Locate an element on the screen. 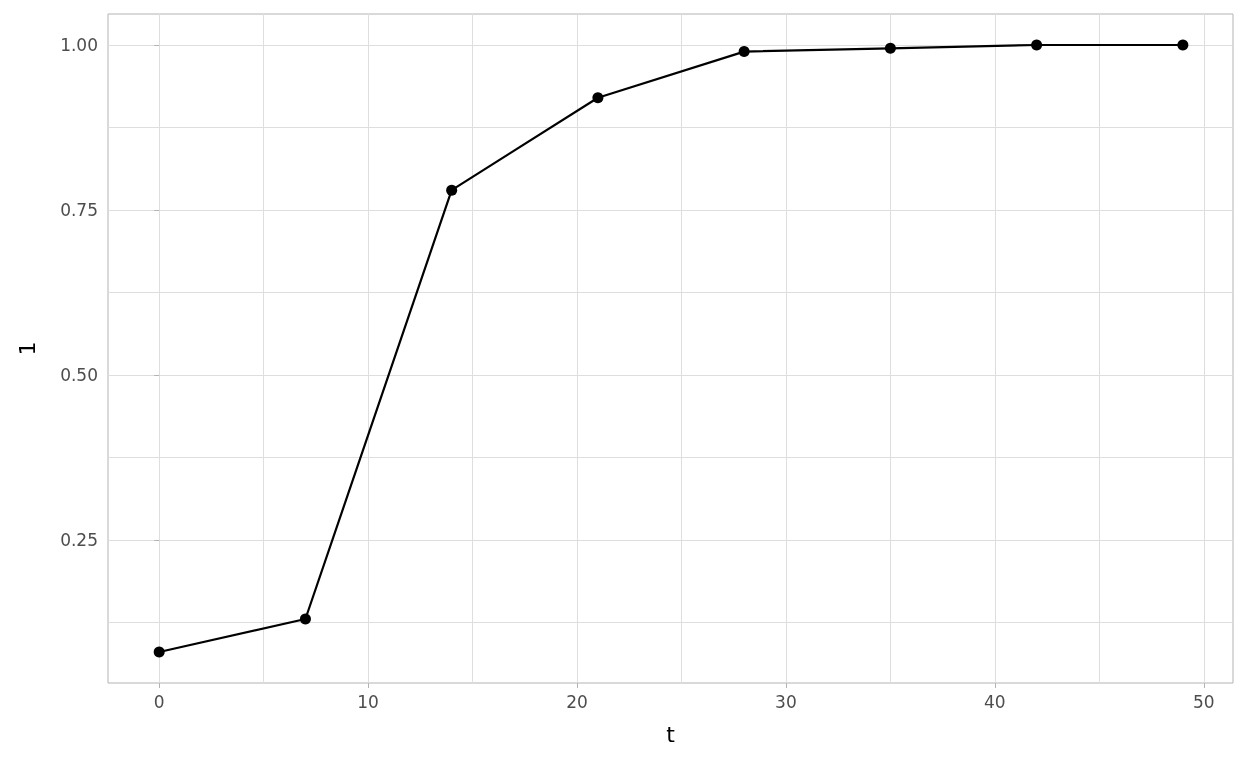 This screenshot has height=768, width=1248. x-axis-title: t is located at coordinates (671, 734).